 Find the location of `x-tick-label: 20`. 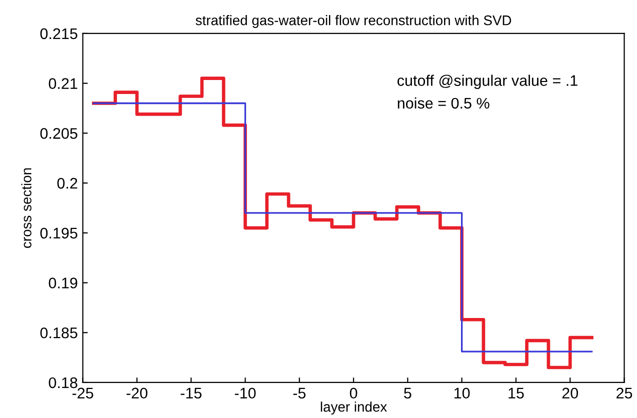

x-tick-label: 20 is located at coordinates (570, 393).